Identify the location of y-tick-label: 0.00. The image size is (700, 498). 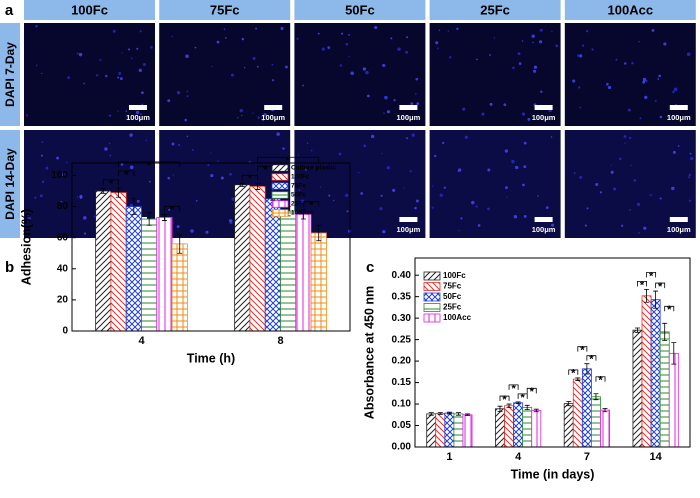
(402, 447).